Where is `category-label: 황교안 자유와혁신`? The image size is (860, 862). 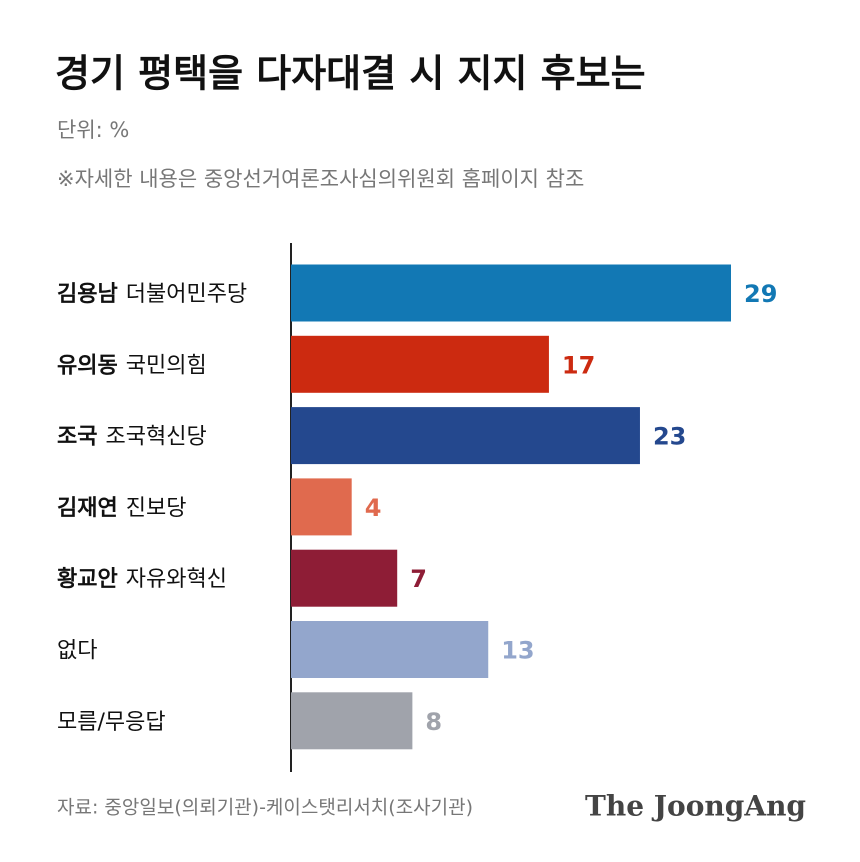 category-label: 황교안 자유와혁신 is located at coordinates (142, 579).